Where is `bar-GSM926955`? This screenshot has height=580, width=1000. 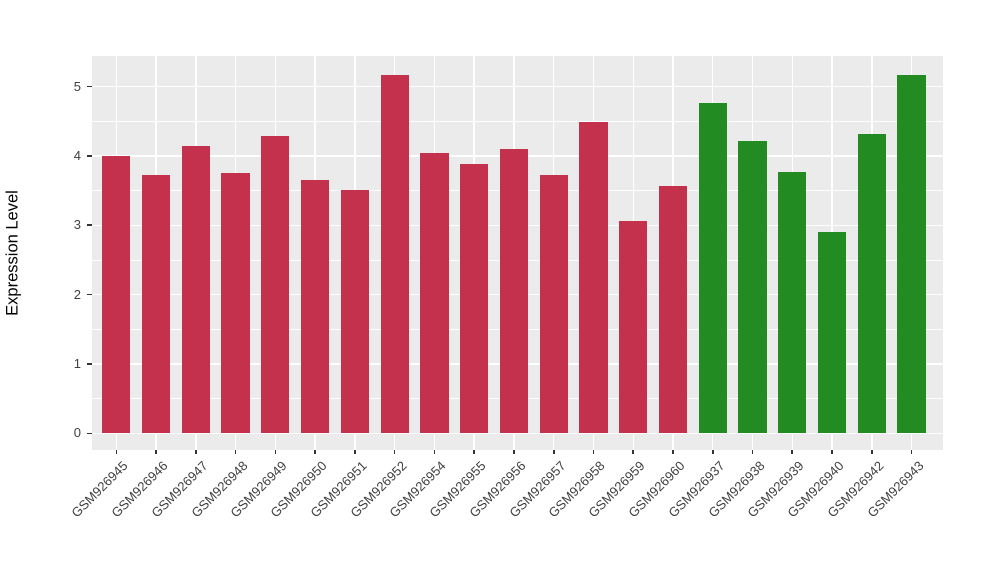 bar-GSM926955 is located at coordinates (474, 299).